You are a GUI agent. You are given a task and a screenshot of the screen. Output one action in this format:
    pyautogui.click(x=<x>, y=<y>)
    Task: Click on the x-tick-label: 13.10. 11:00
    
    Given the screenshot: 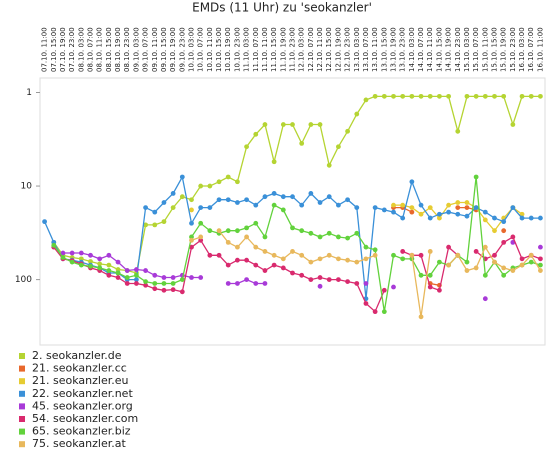 What is the action you would take?
    pyautogui.click(x=375, y=49)
    